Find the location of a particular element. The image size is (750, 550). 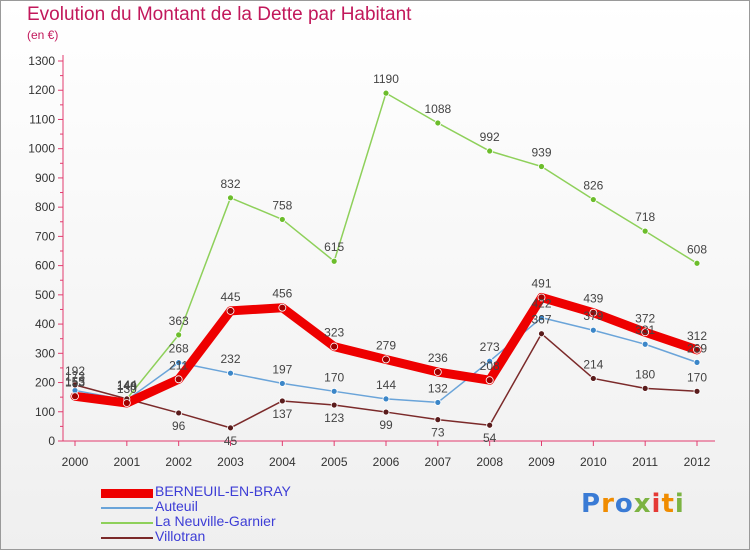

legend-label: La Neuville-Garnier is located at coordinates (215, 521).